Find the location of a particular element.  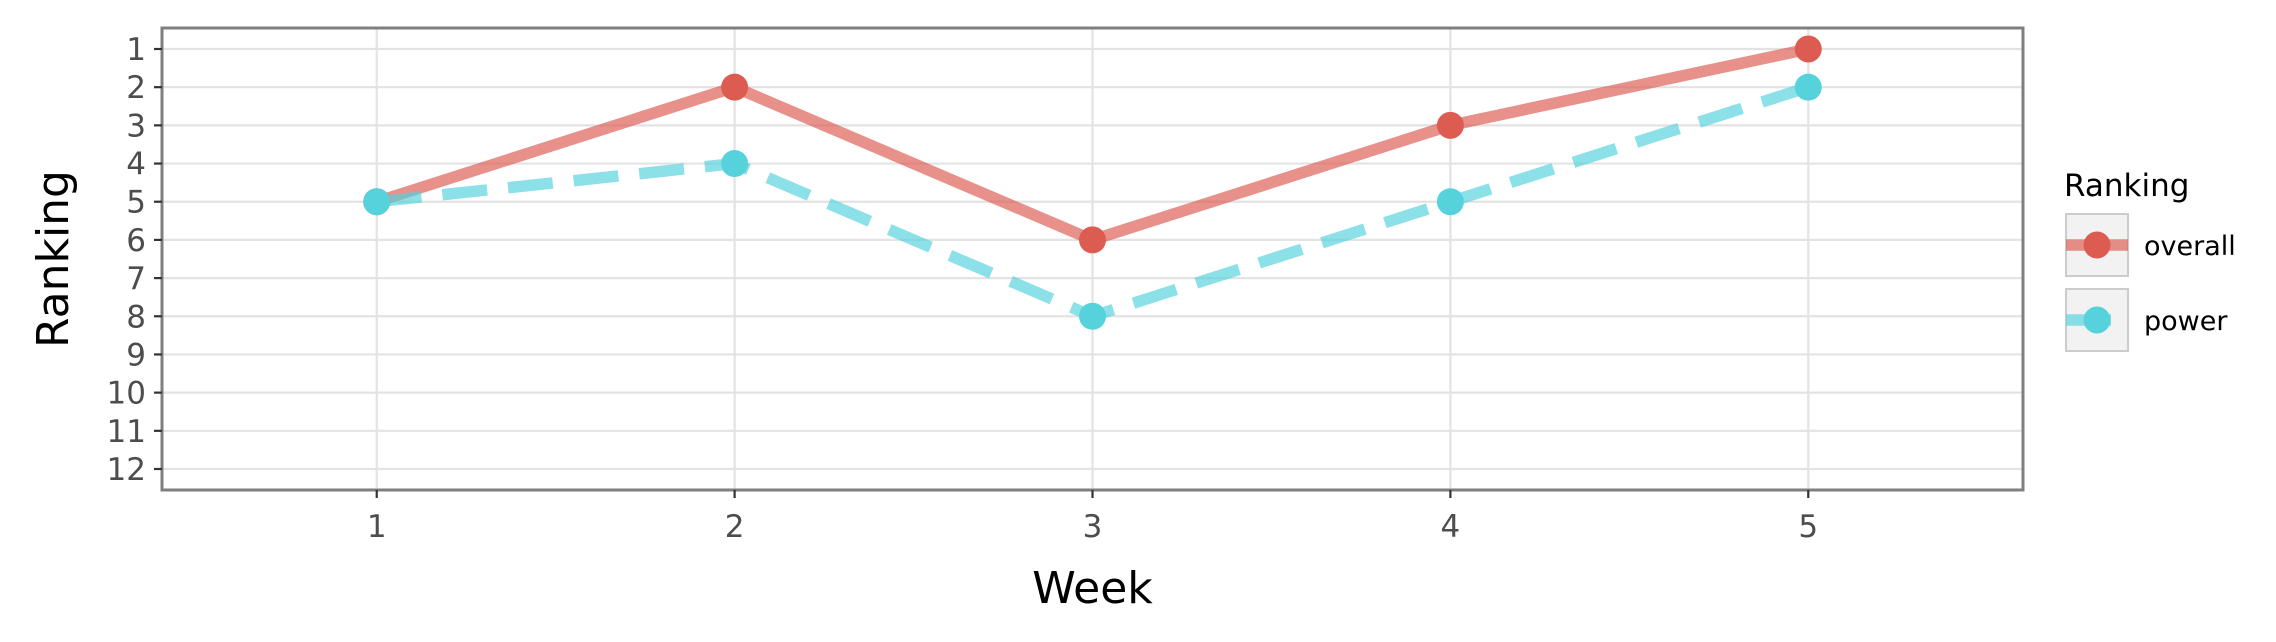

y-tick-label: 8 is located at coordinates (136, 317).